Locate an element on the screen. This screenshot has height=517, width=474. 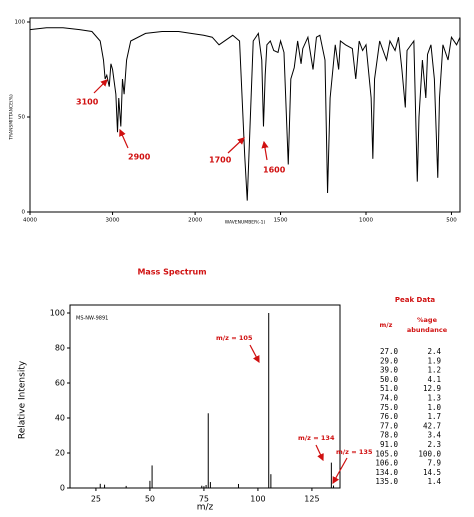
table-cell: 42.7 is located at coordinates (432, 425).